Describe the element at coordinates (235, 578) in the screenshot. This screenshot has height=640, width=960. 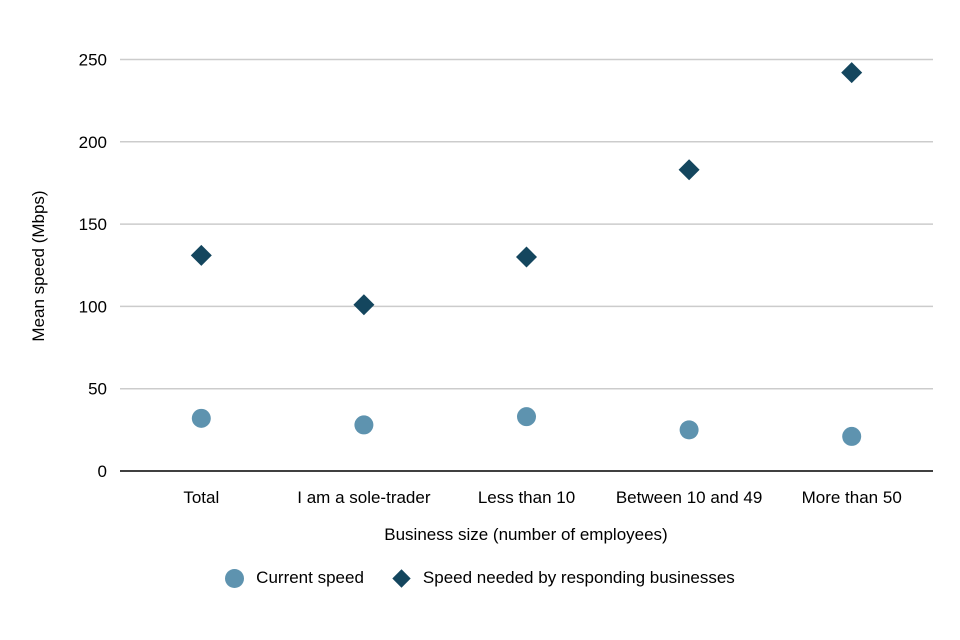
I see `circle-marker-icon` at that location.